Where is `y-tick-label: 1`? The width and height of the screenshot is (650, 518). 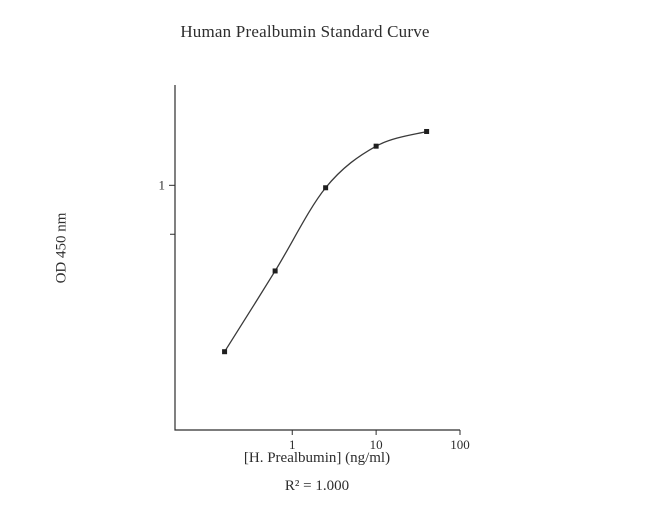
y-tick-label: 1 is located at coordinates (162, 184).